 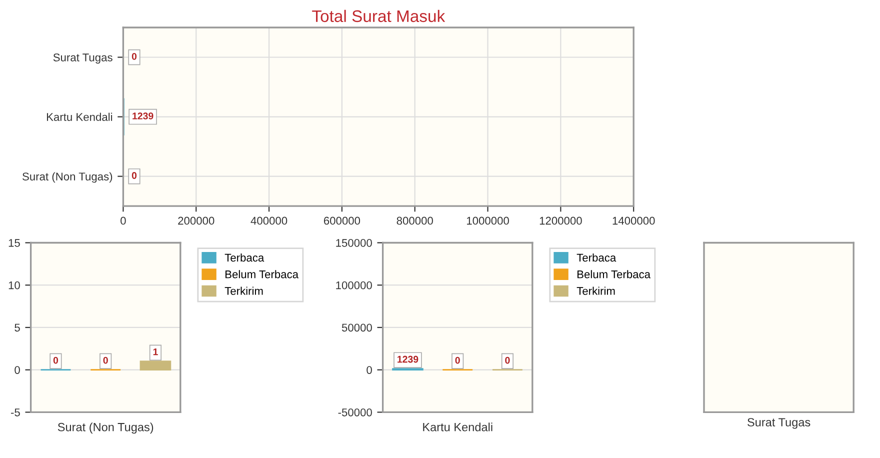 I want to click on x-tick-label: 200000, so click(x=196, y=220).